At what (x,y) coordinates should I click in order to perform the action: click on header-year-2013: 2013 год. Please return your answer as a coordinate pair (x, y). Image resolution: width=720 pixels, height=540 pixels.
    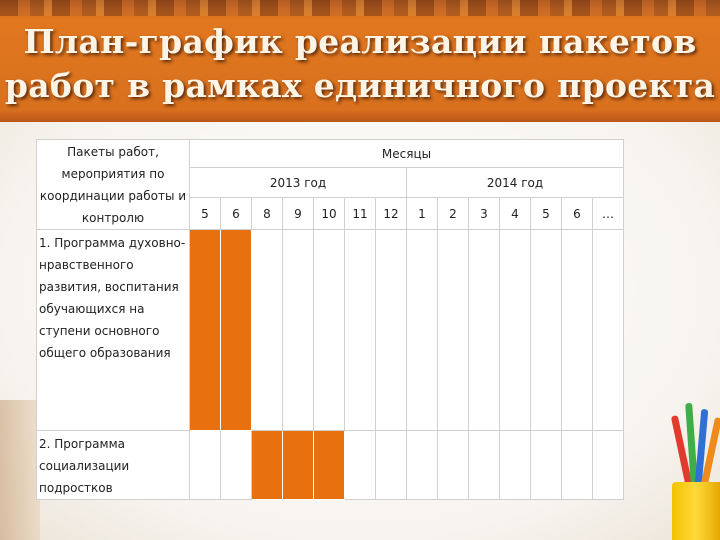
    Looking at the image, I should click on (298, 182).